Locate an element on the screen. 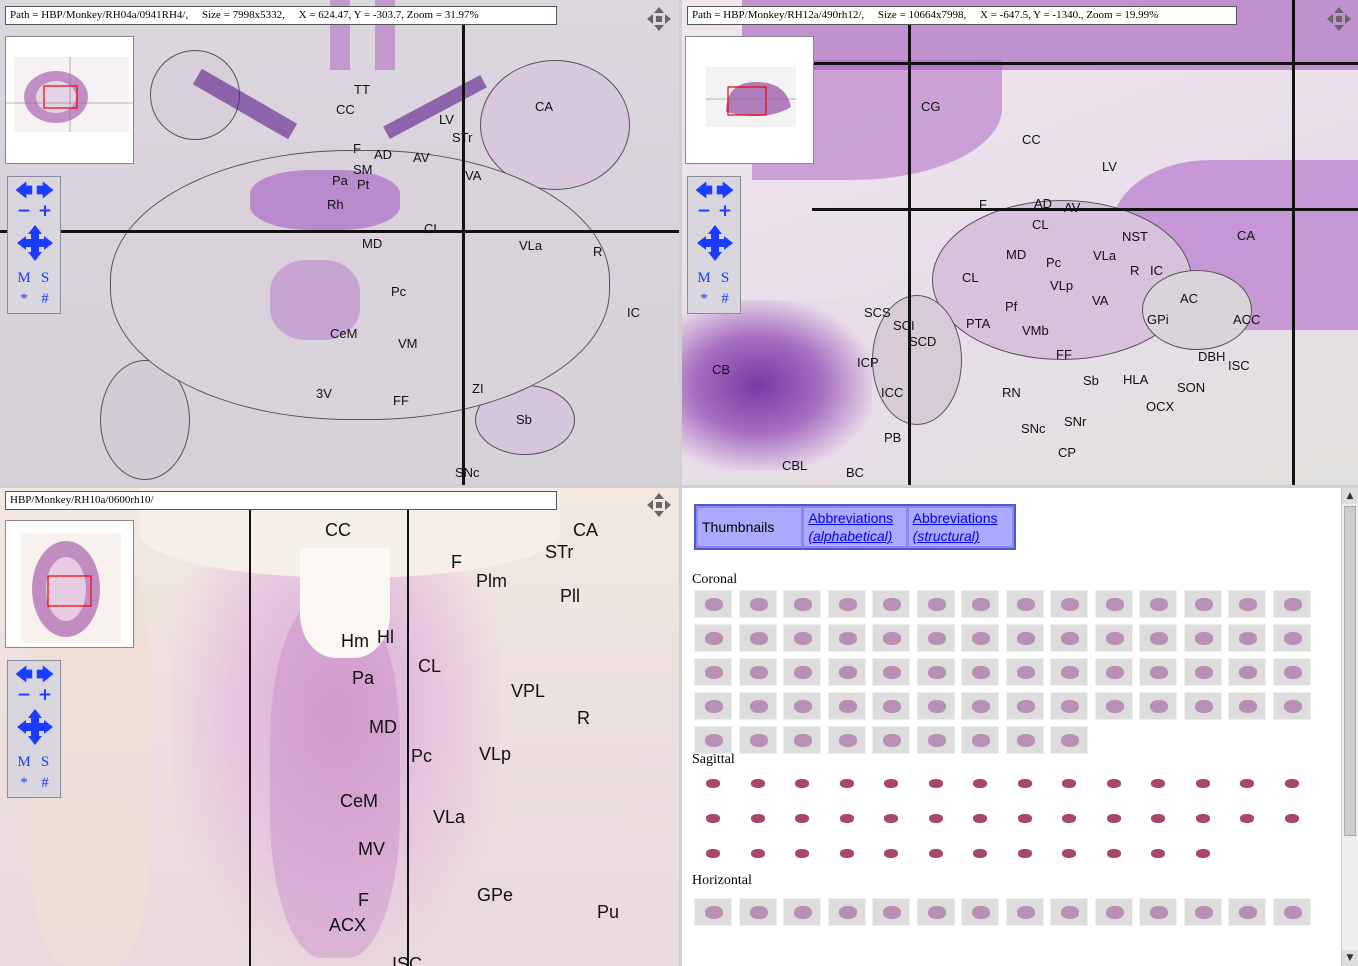 This screenshot has width=1358, height=966. scroll-up-icon: ▲ is located at coordinates (1350, 496).